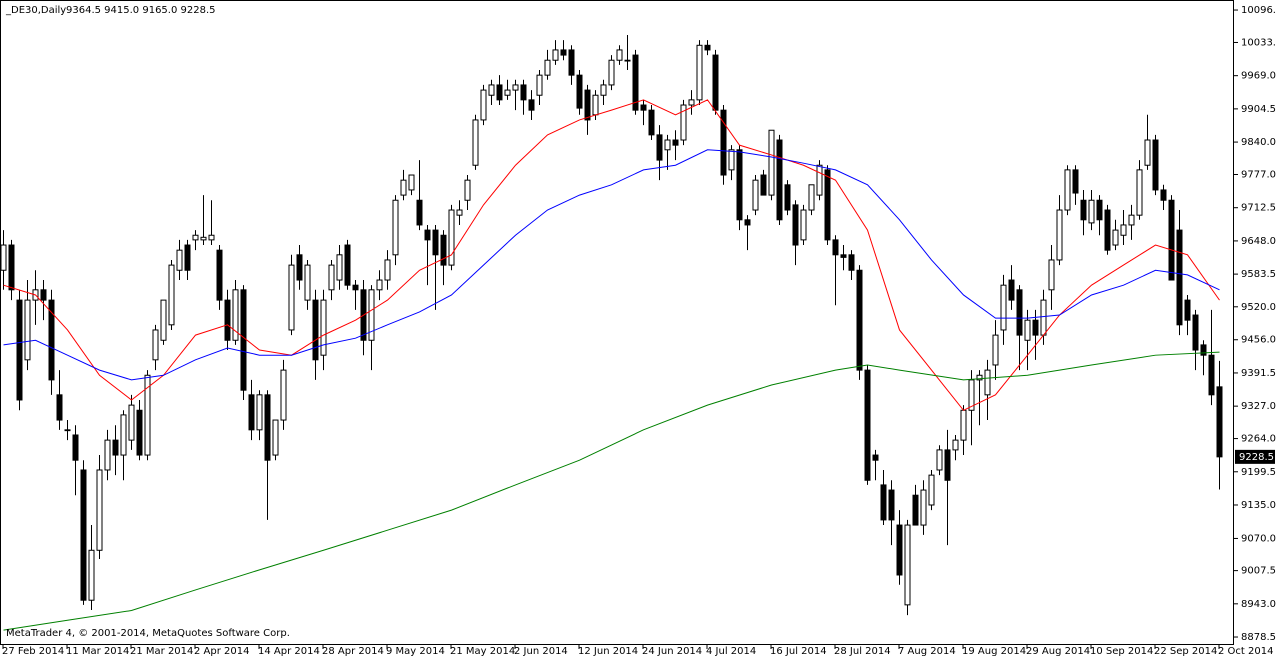  Describe the element at coordinates (1185, 651) in the screenshot. I see `x-tick-label: 22 Sep 2014` at that location.